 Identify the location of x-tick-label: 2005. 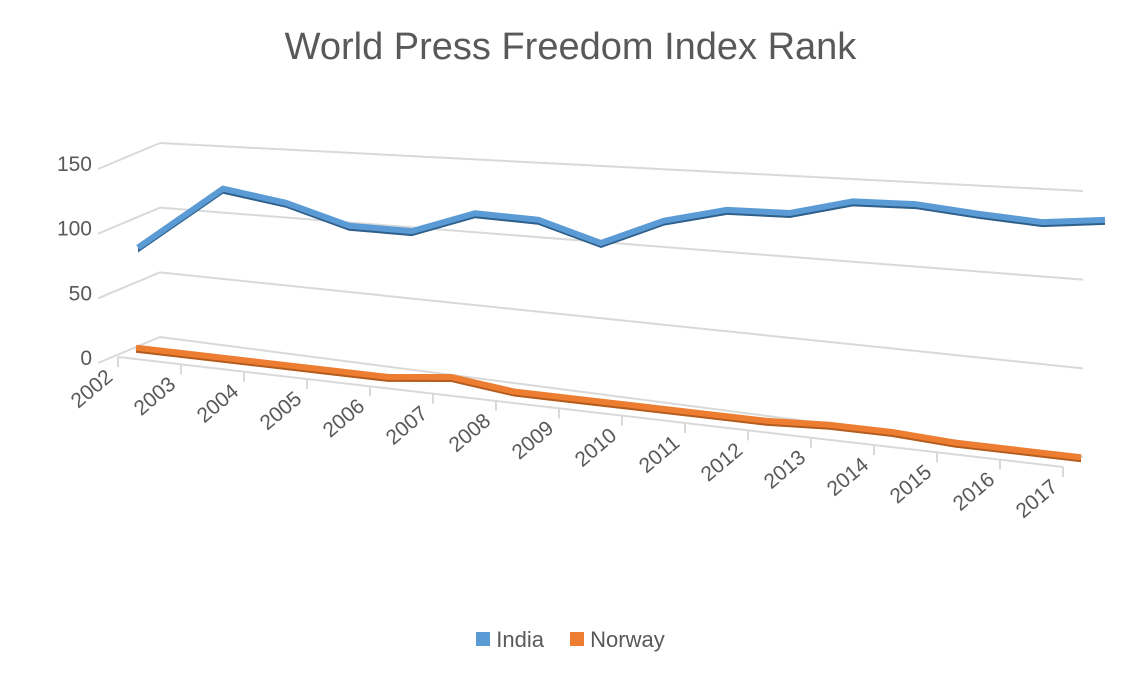
(281, 411).